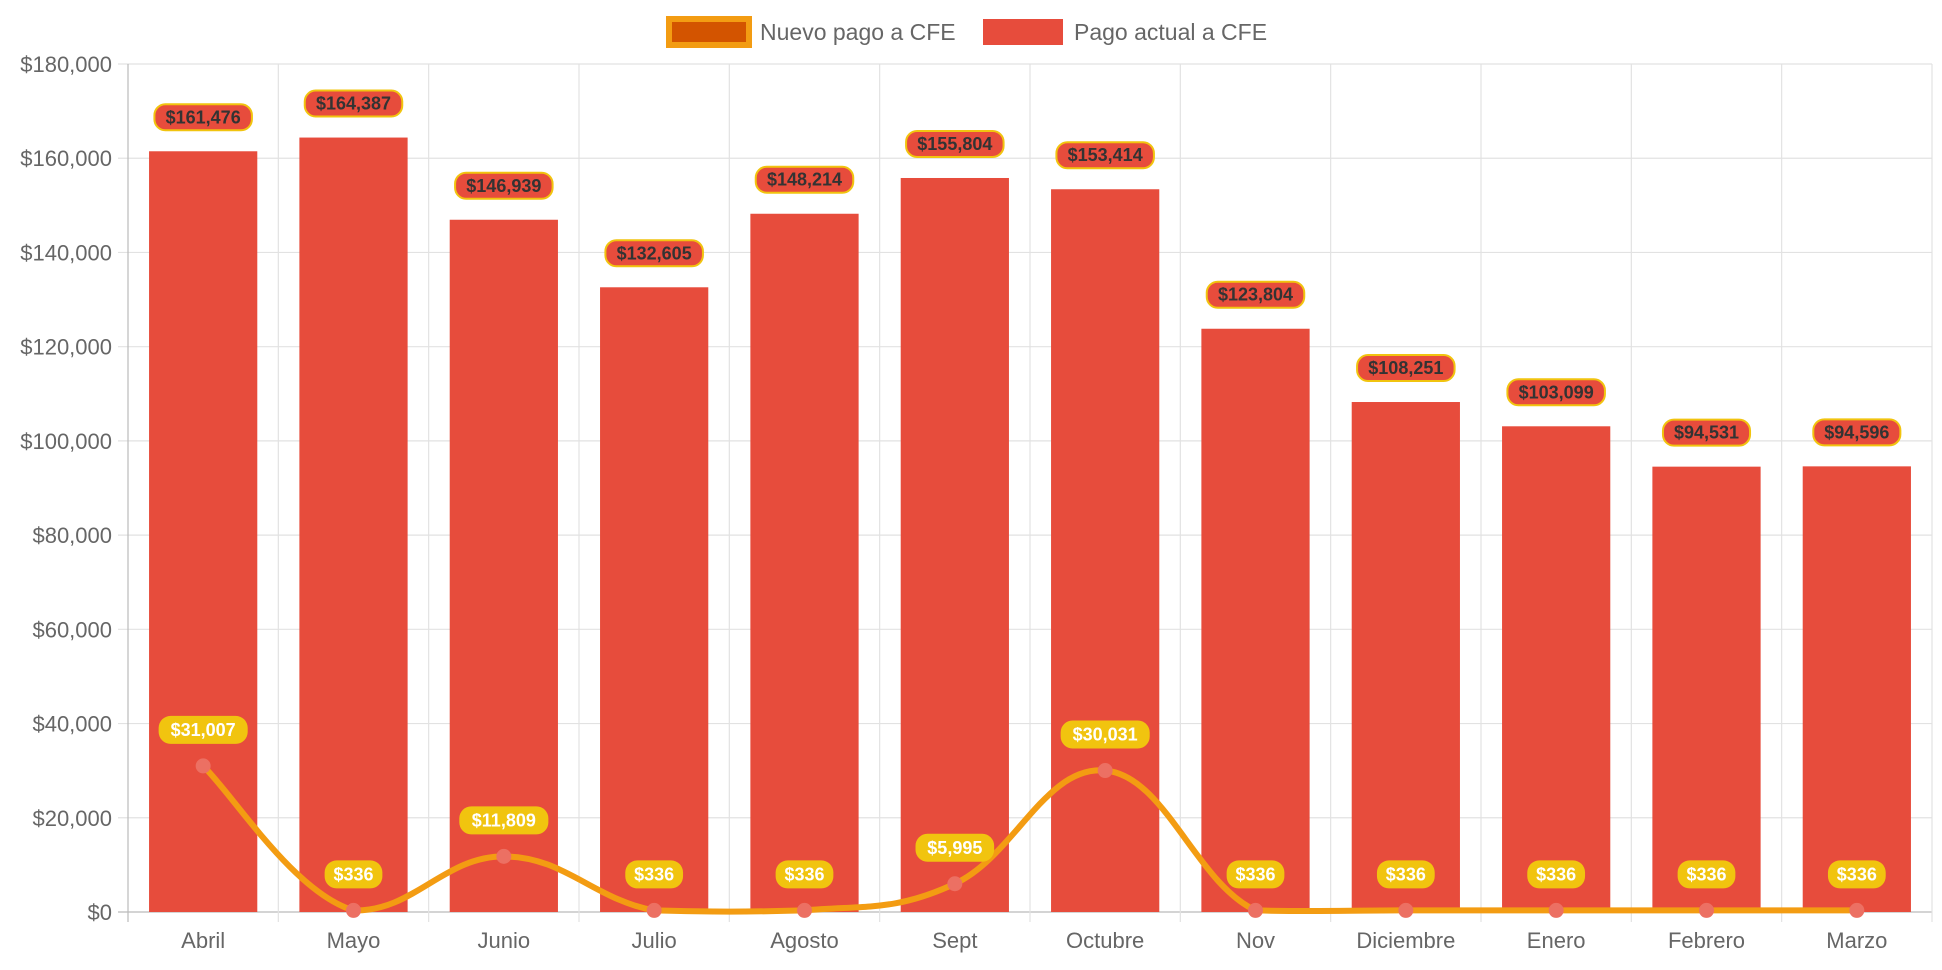  I want to click on bar-data-label: $155,804, so click(954, 144).